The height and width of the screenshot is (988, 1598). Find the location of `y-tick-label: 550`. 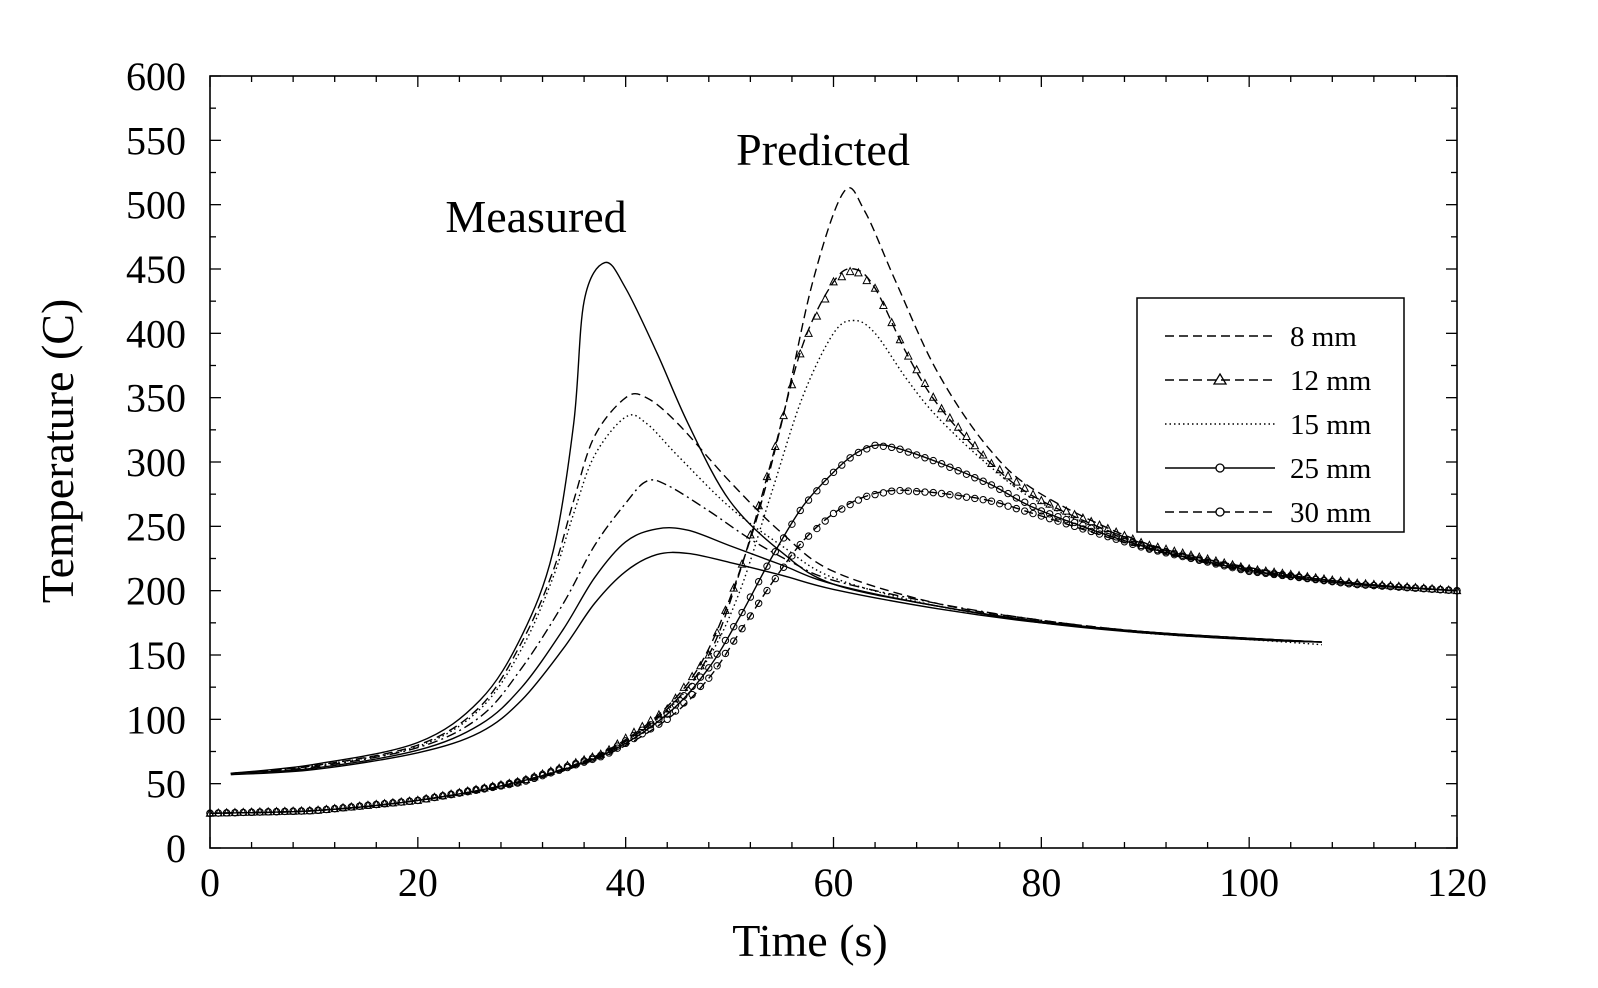

y-tick-label: 550 is located at coordinates (156, 140).